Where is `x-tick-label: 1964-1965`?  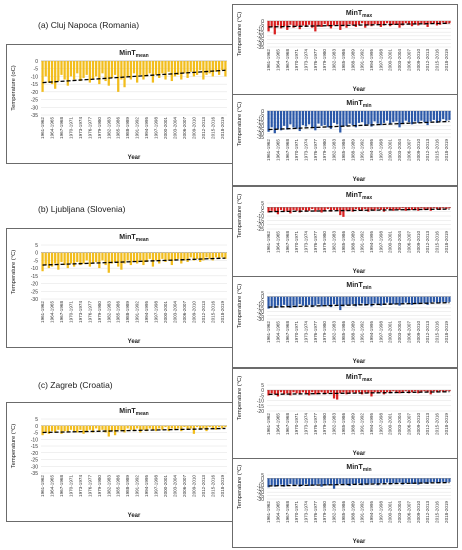
x-tick-label: 1964-1965 is located at coordinates (277, 424).